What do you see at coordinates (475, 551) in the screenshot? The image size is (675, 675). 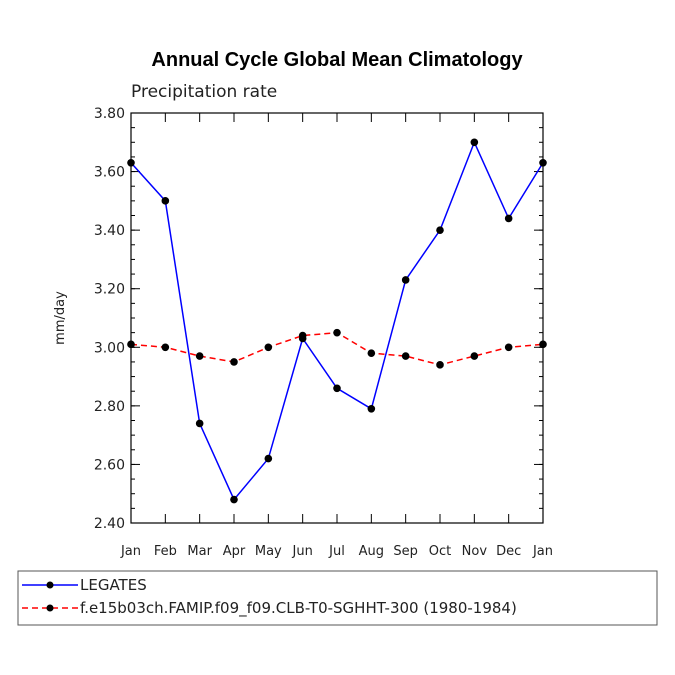 I see `x-tick-label: Nov` at bounding box center [475, 551].